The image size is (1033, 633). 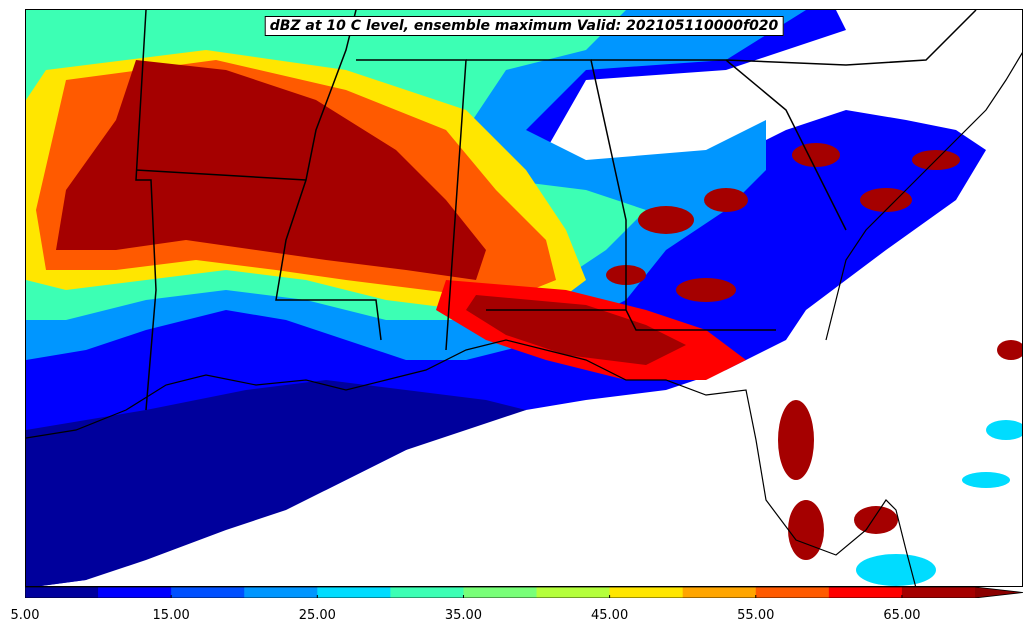 I want to click on colorbar-tick-label: 5.00, so click(x=25, y=615).